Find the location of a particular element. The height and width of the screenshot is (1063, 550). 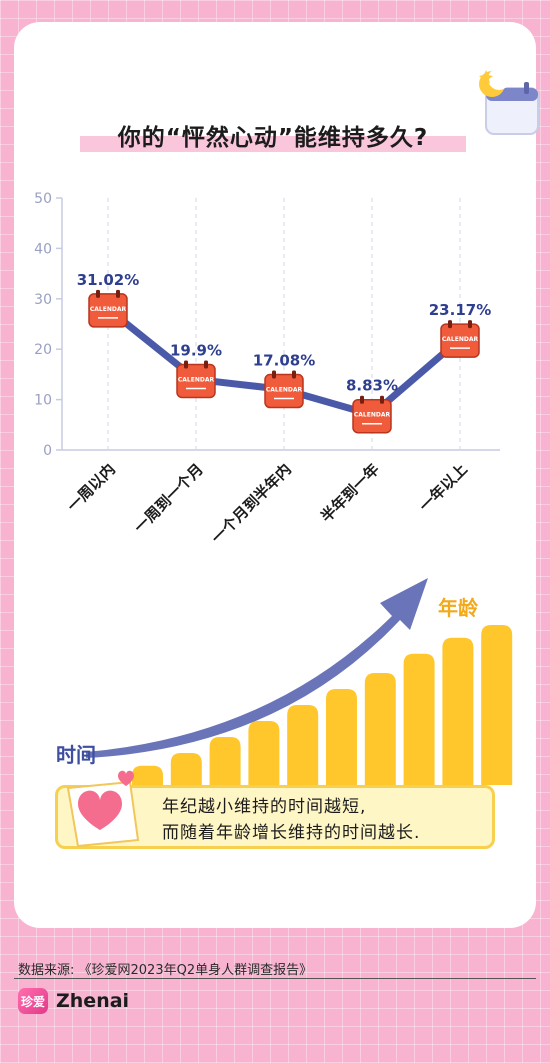

x-tick-label: 一年以上 is located at coordinates (443, 487).